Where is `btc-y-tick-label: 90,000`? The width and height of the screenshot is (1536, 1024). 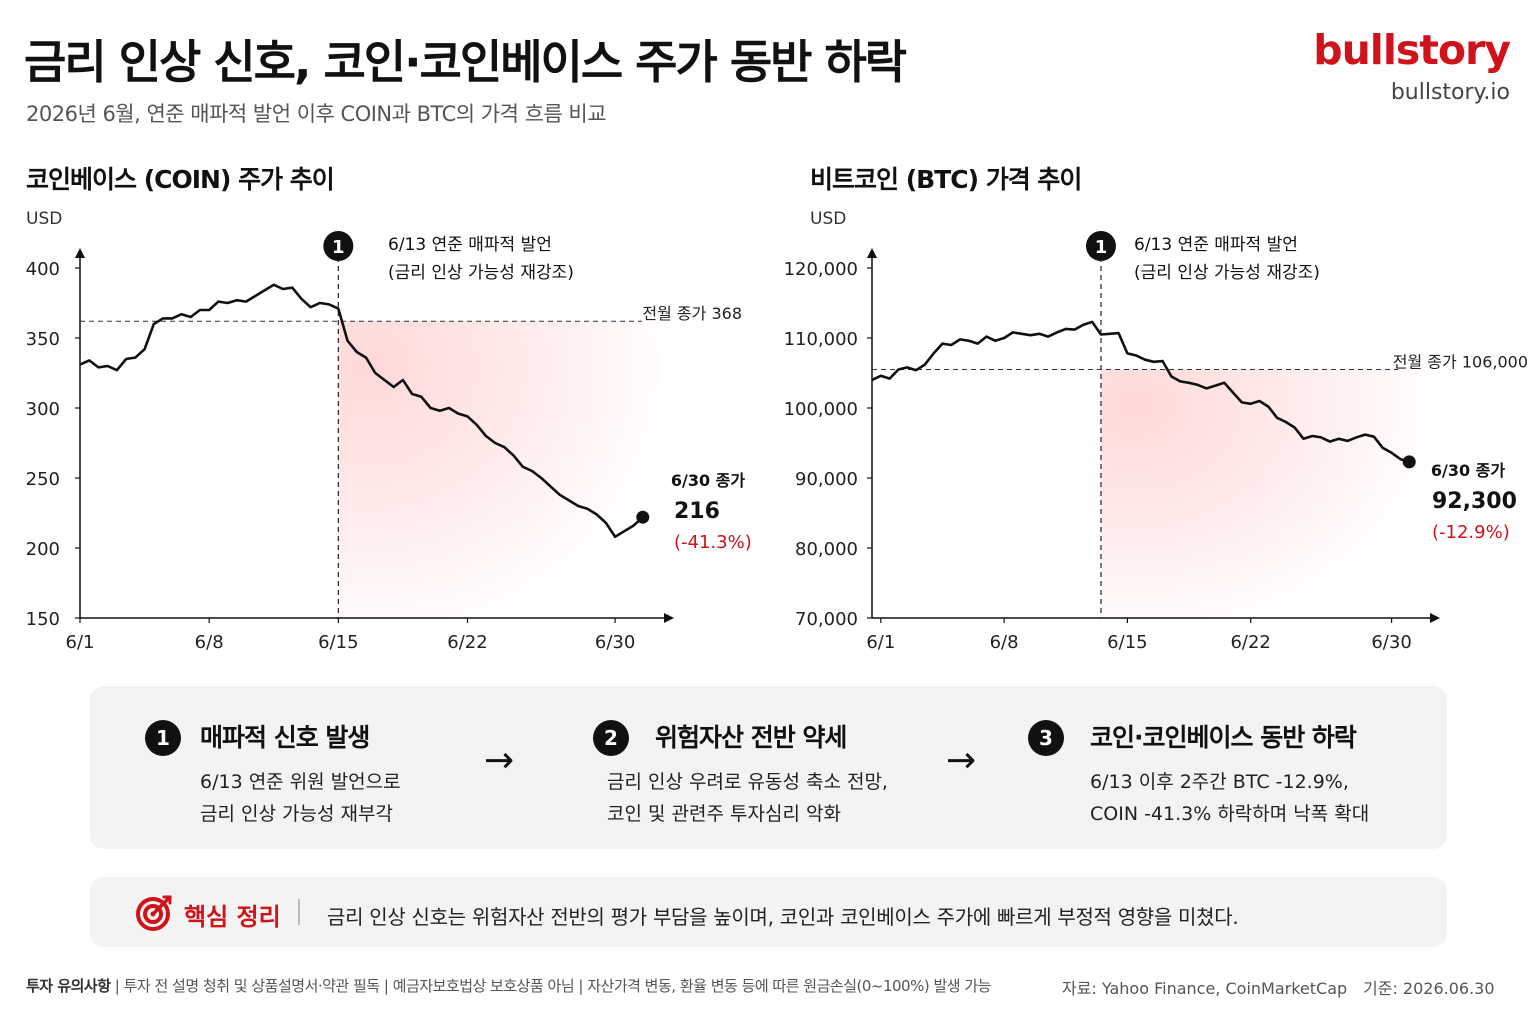
btc-y-tick-label: 90,000 is located at coordinates (826, 479).